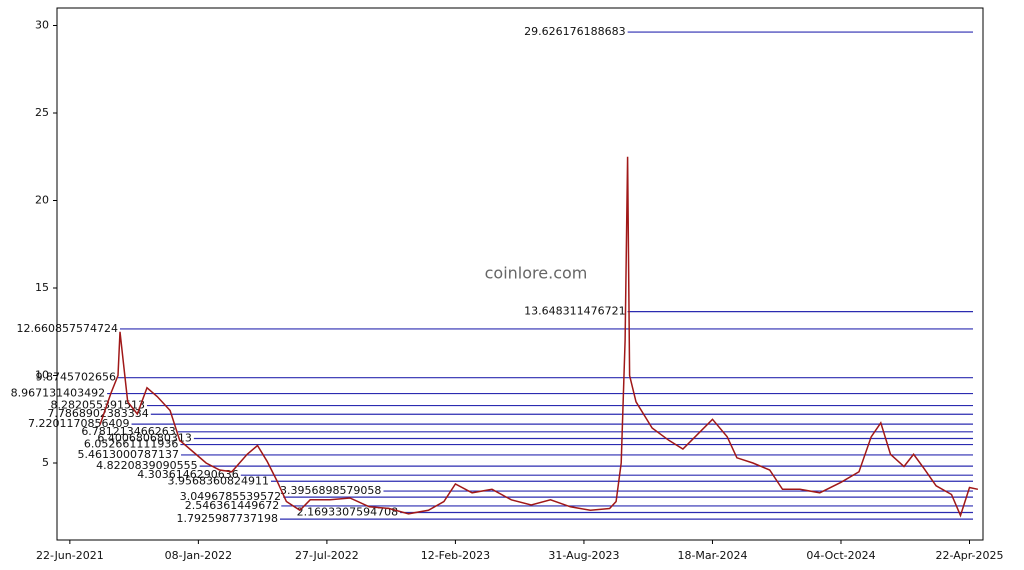  Describe the element at coordinates (574, 311) in the screenshot. I see `level-label: 13.648311476721` at that location.